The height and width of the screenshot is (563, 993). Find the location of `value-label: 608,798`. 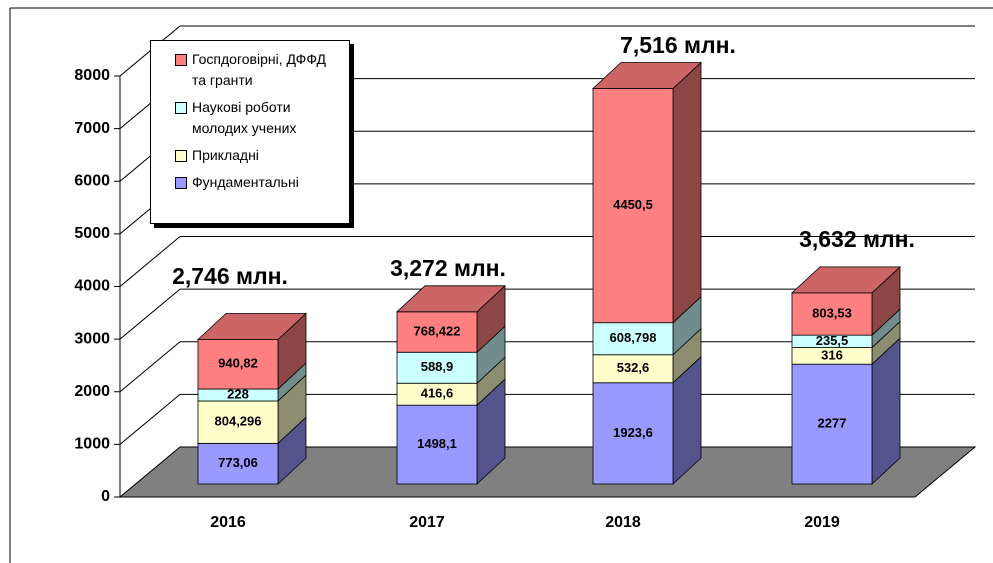

value-label: 608,798 is located at coordinates (633, 337).